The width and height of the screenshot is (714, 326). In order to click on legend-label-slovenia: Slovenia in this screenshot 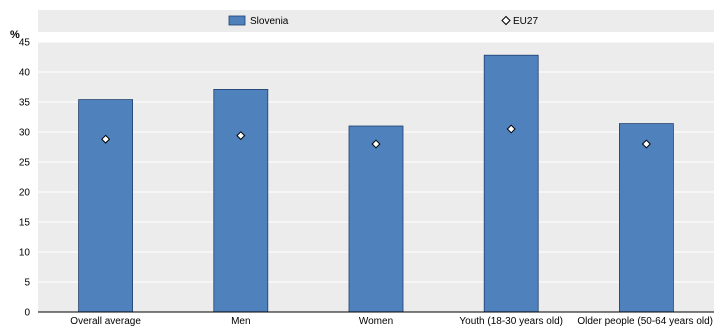, I will do `click(269, 21)`.